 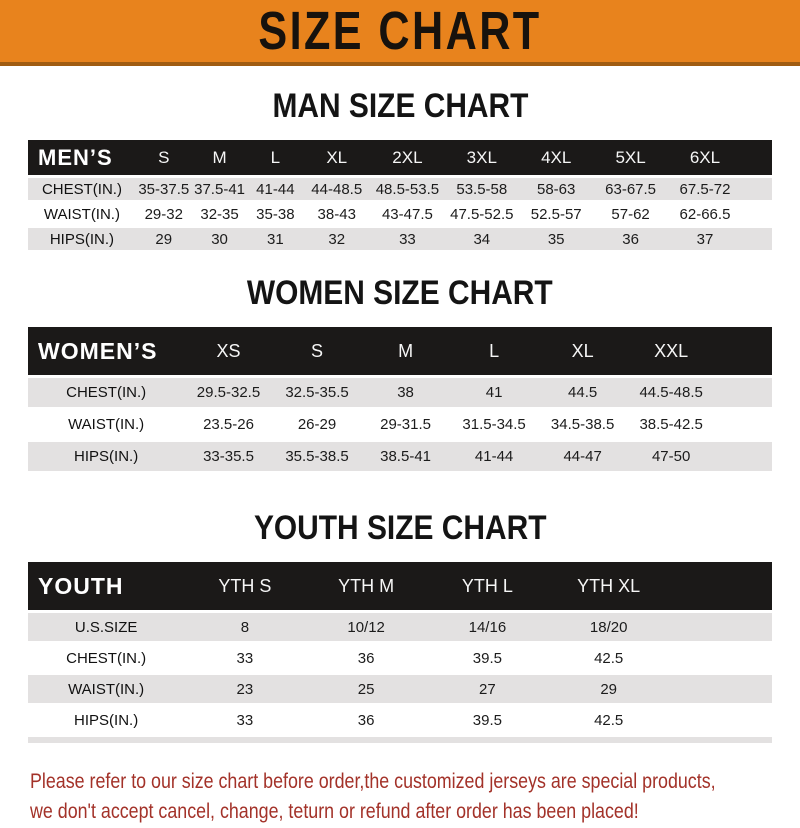 I want to click on size-column-header: YTH L, so click(x=487, y=586).